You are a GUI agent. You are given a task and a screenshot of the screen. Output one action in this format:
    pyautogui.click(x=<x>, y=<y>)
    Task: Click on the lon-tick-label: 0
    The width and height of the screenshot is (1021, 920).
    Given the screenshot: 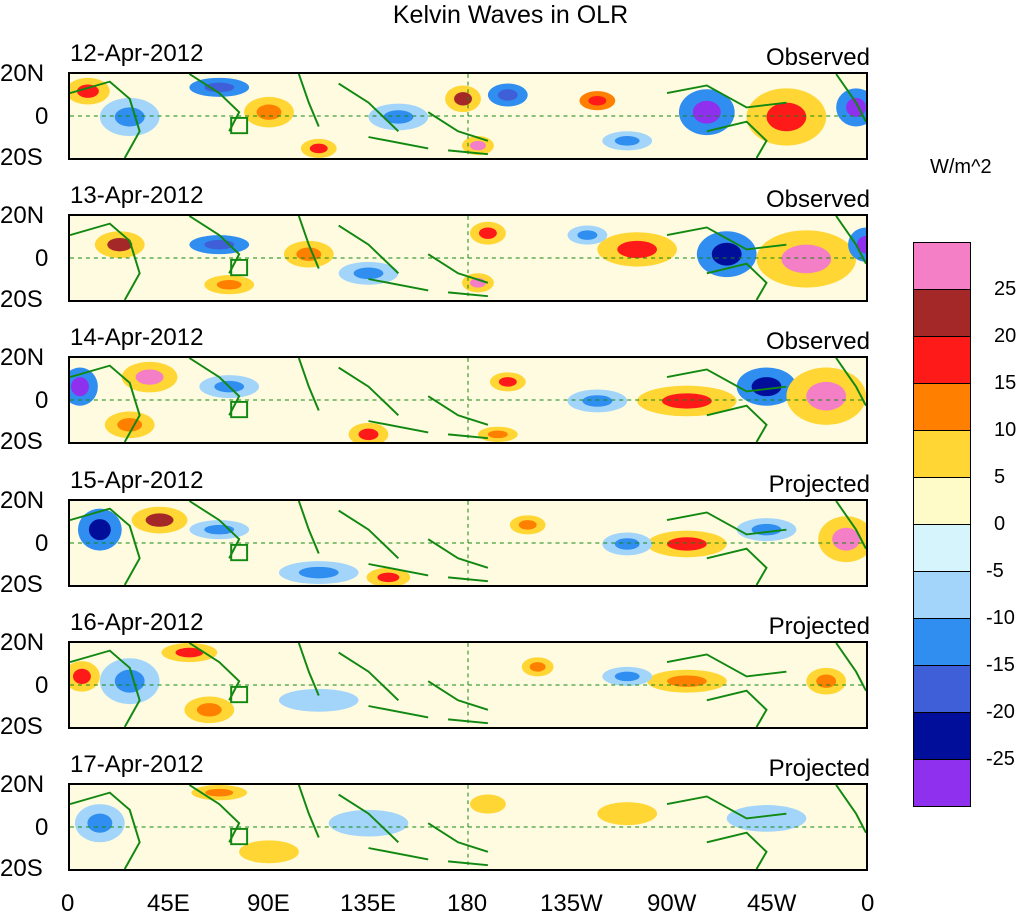 What is the action you would take?
    pyautogui.click(x=868, y=903)
    